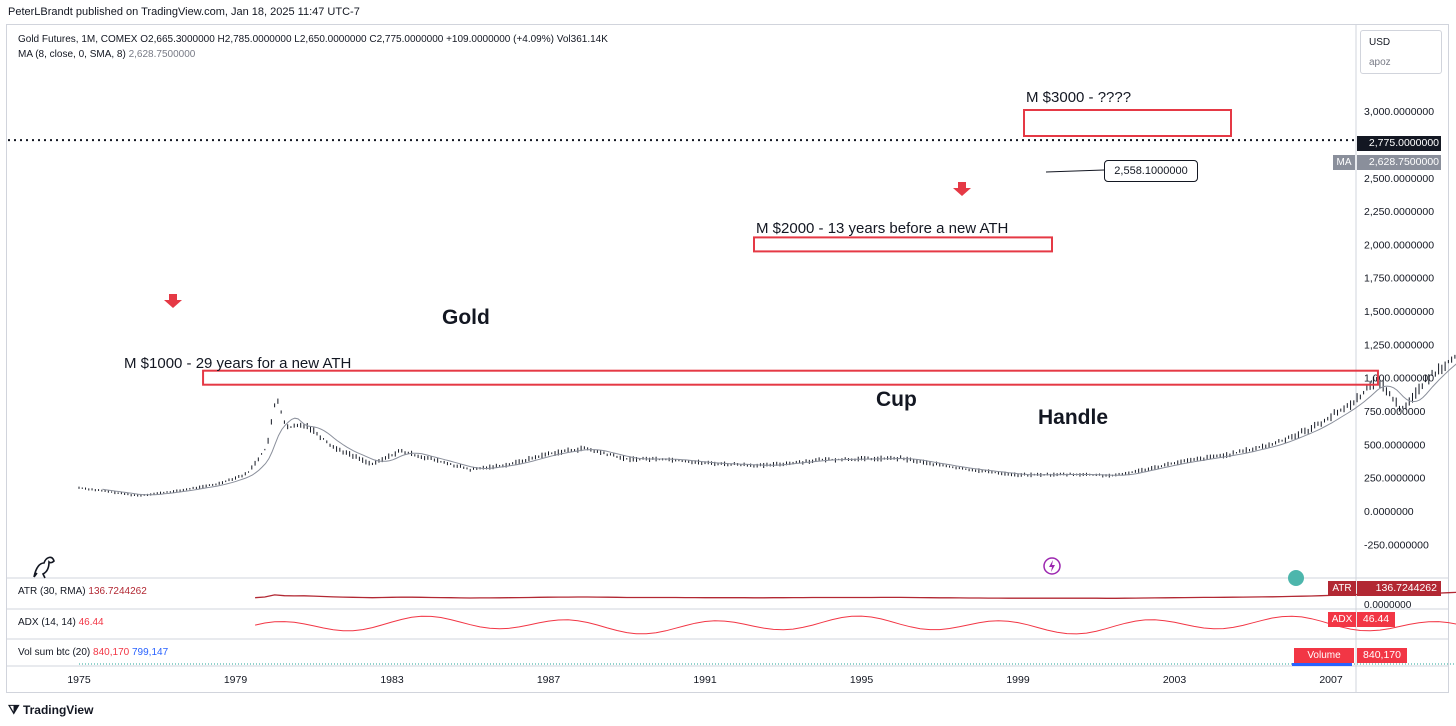 This screenshot has width=1456, height=726. What do you see at coordinates (236, 680) in the screenshot?
I see `x-tick-label: 1979` at bounding box center [236, 680].